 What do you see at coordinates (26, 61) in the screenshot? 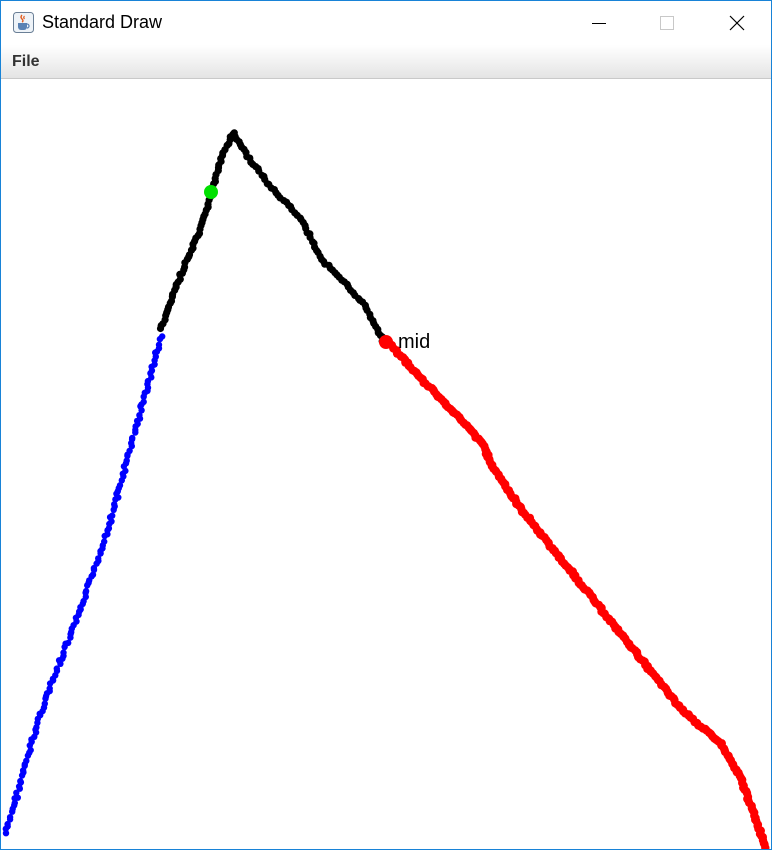
I see `menu-file: File` at bounding box center [26, 61].